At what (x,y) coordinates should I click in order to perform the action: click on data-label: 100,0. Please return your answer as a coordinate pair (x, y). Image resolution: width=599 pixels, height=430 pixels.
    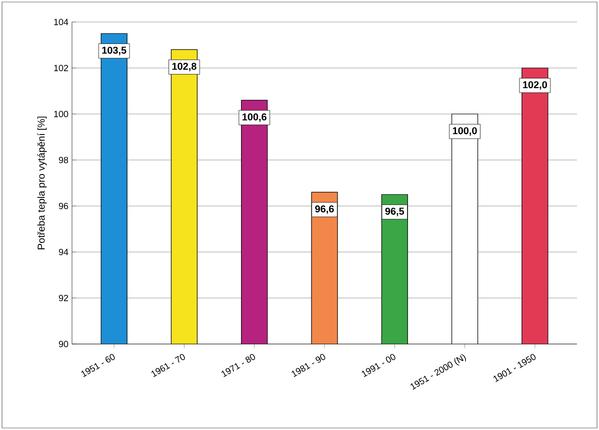
    Looking at the image, I should click on (464, 131).